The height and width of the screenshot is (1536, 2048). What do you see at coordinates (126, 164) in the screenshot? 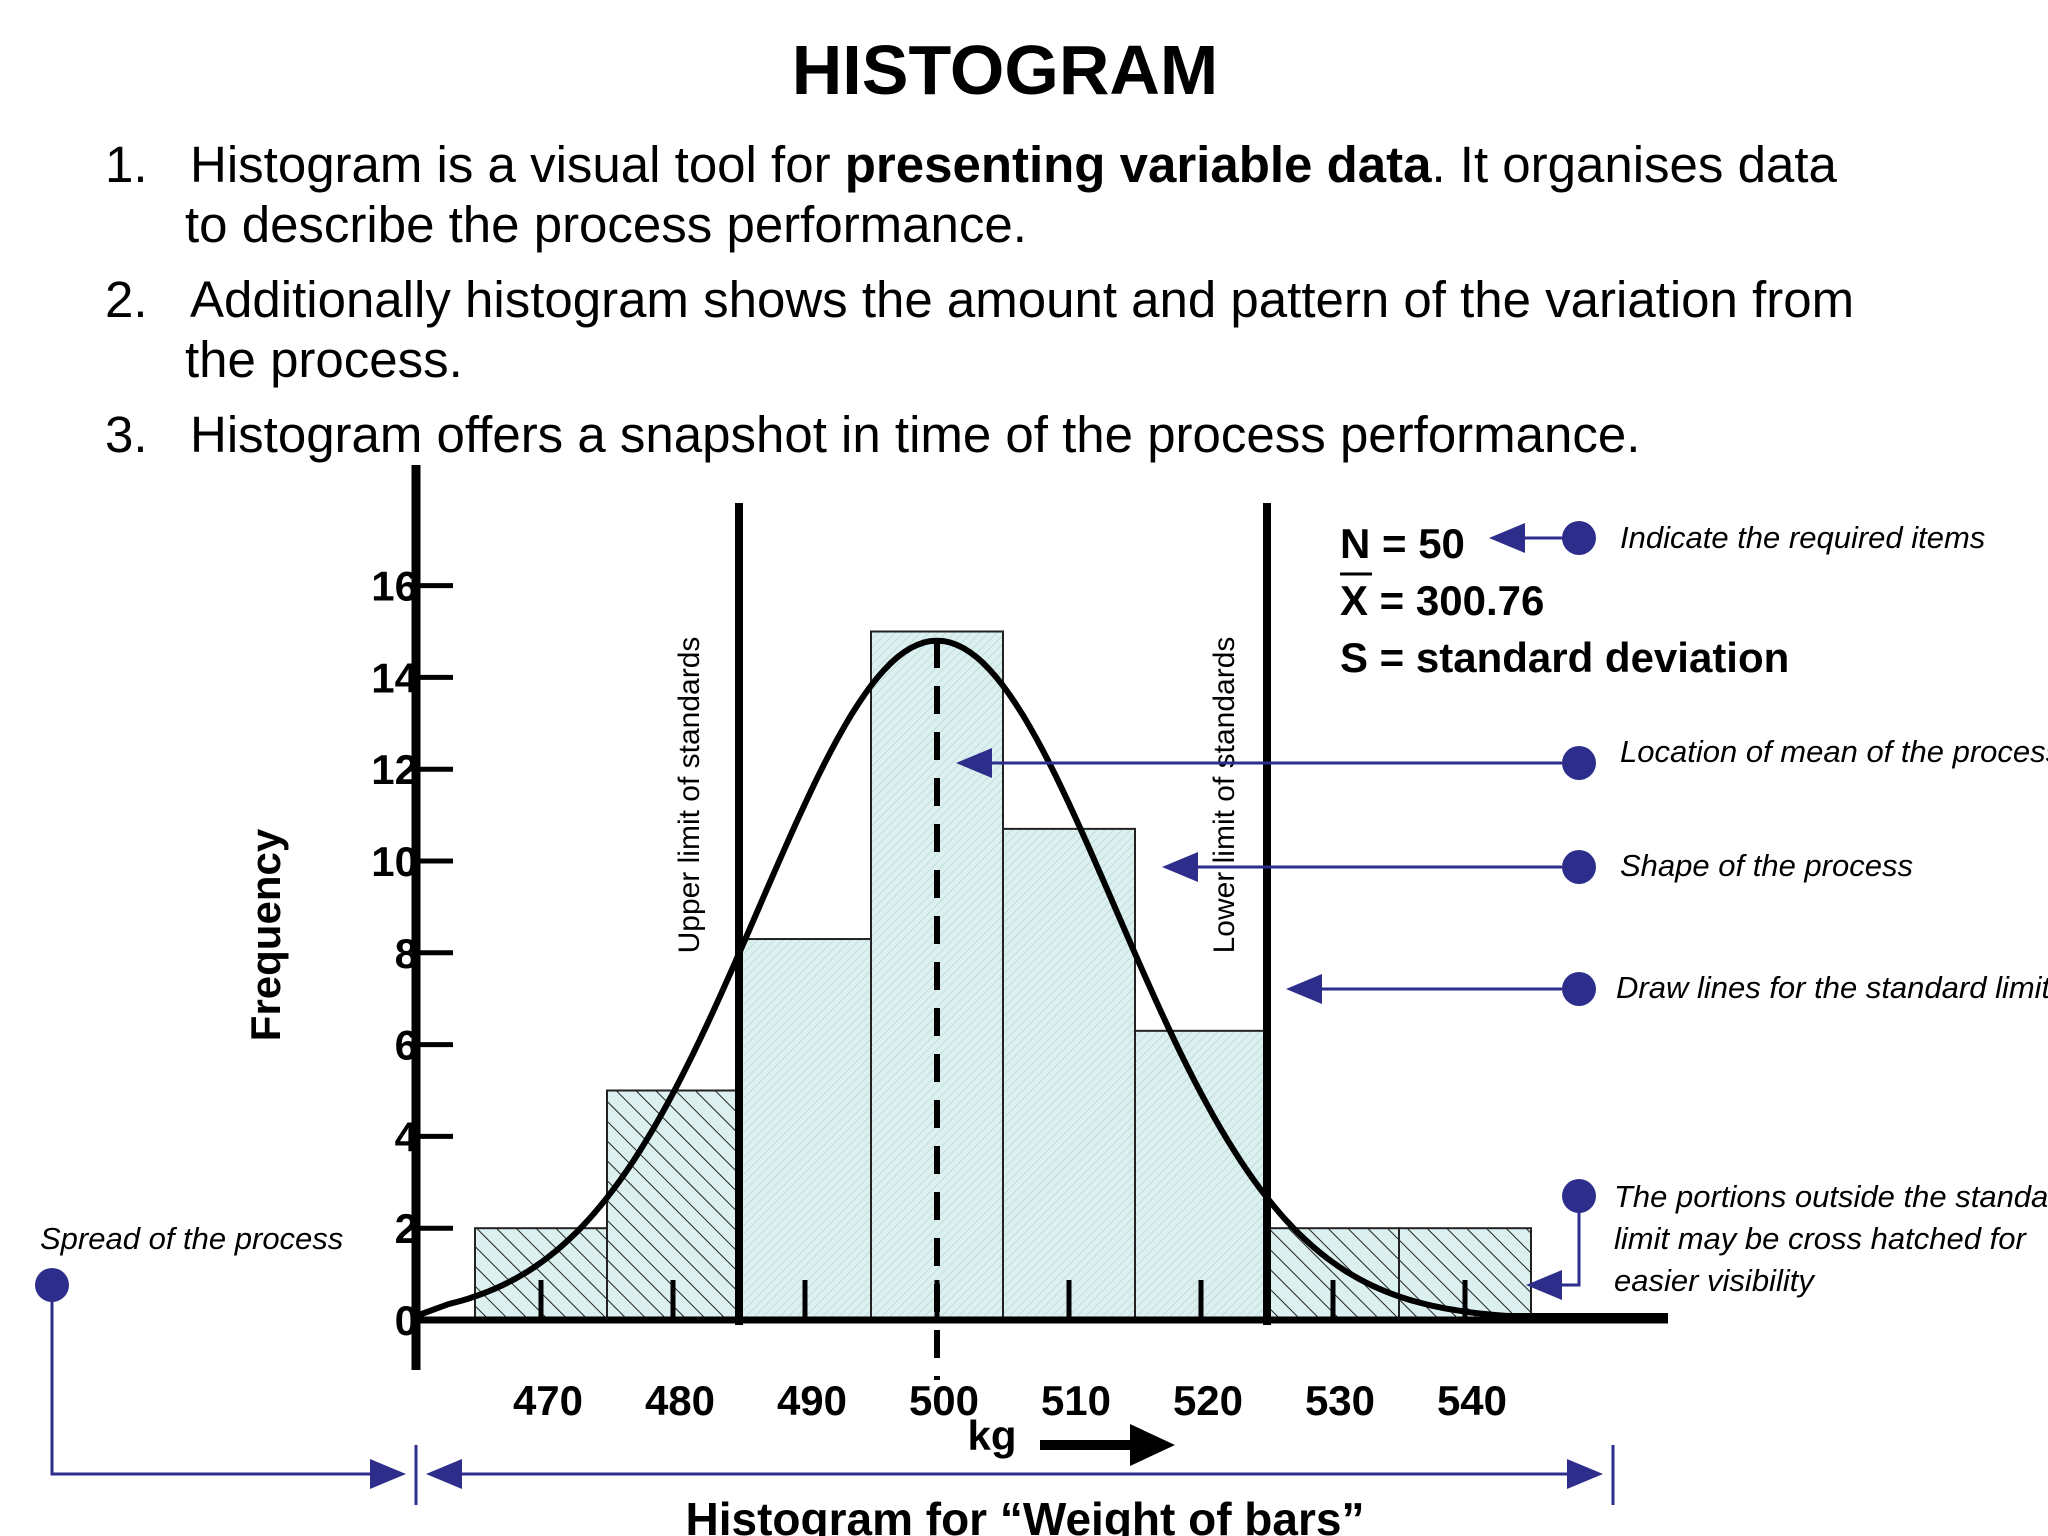
I see `point-number: 1.` at bounding box center [126, 164].